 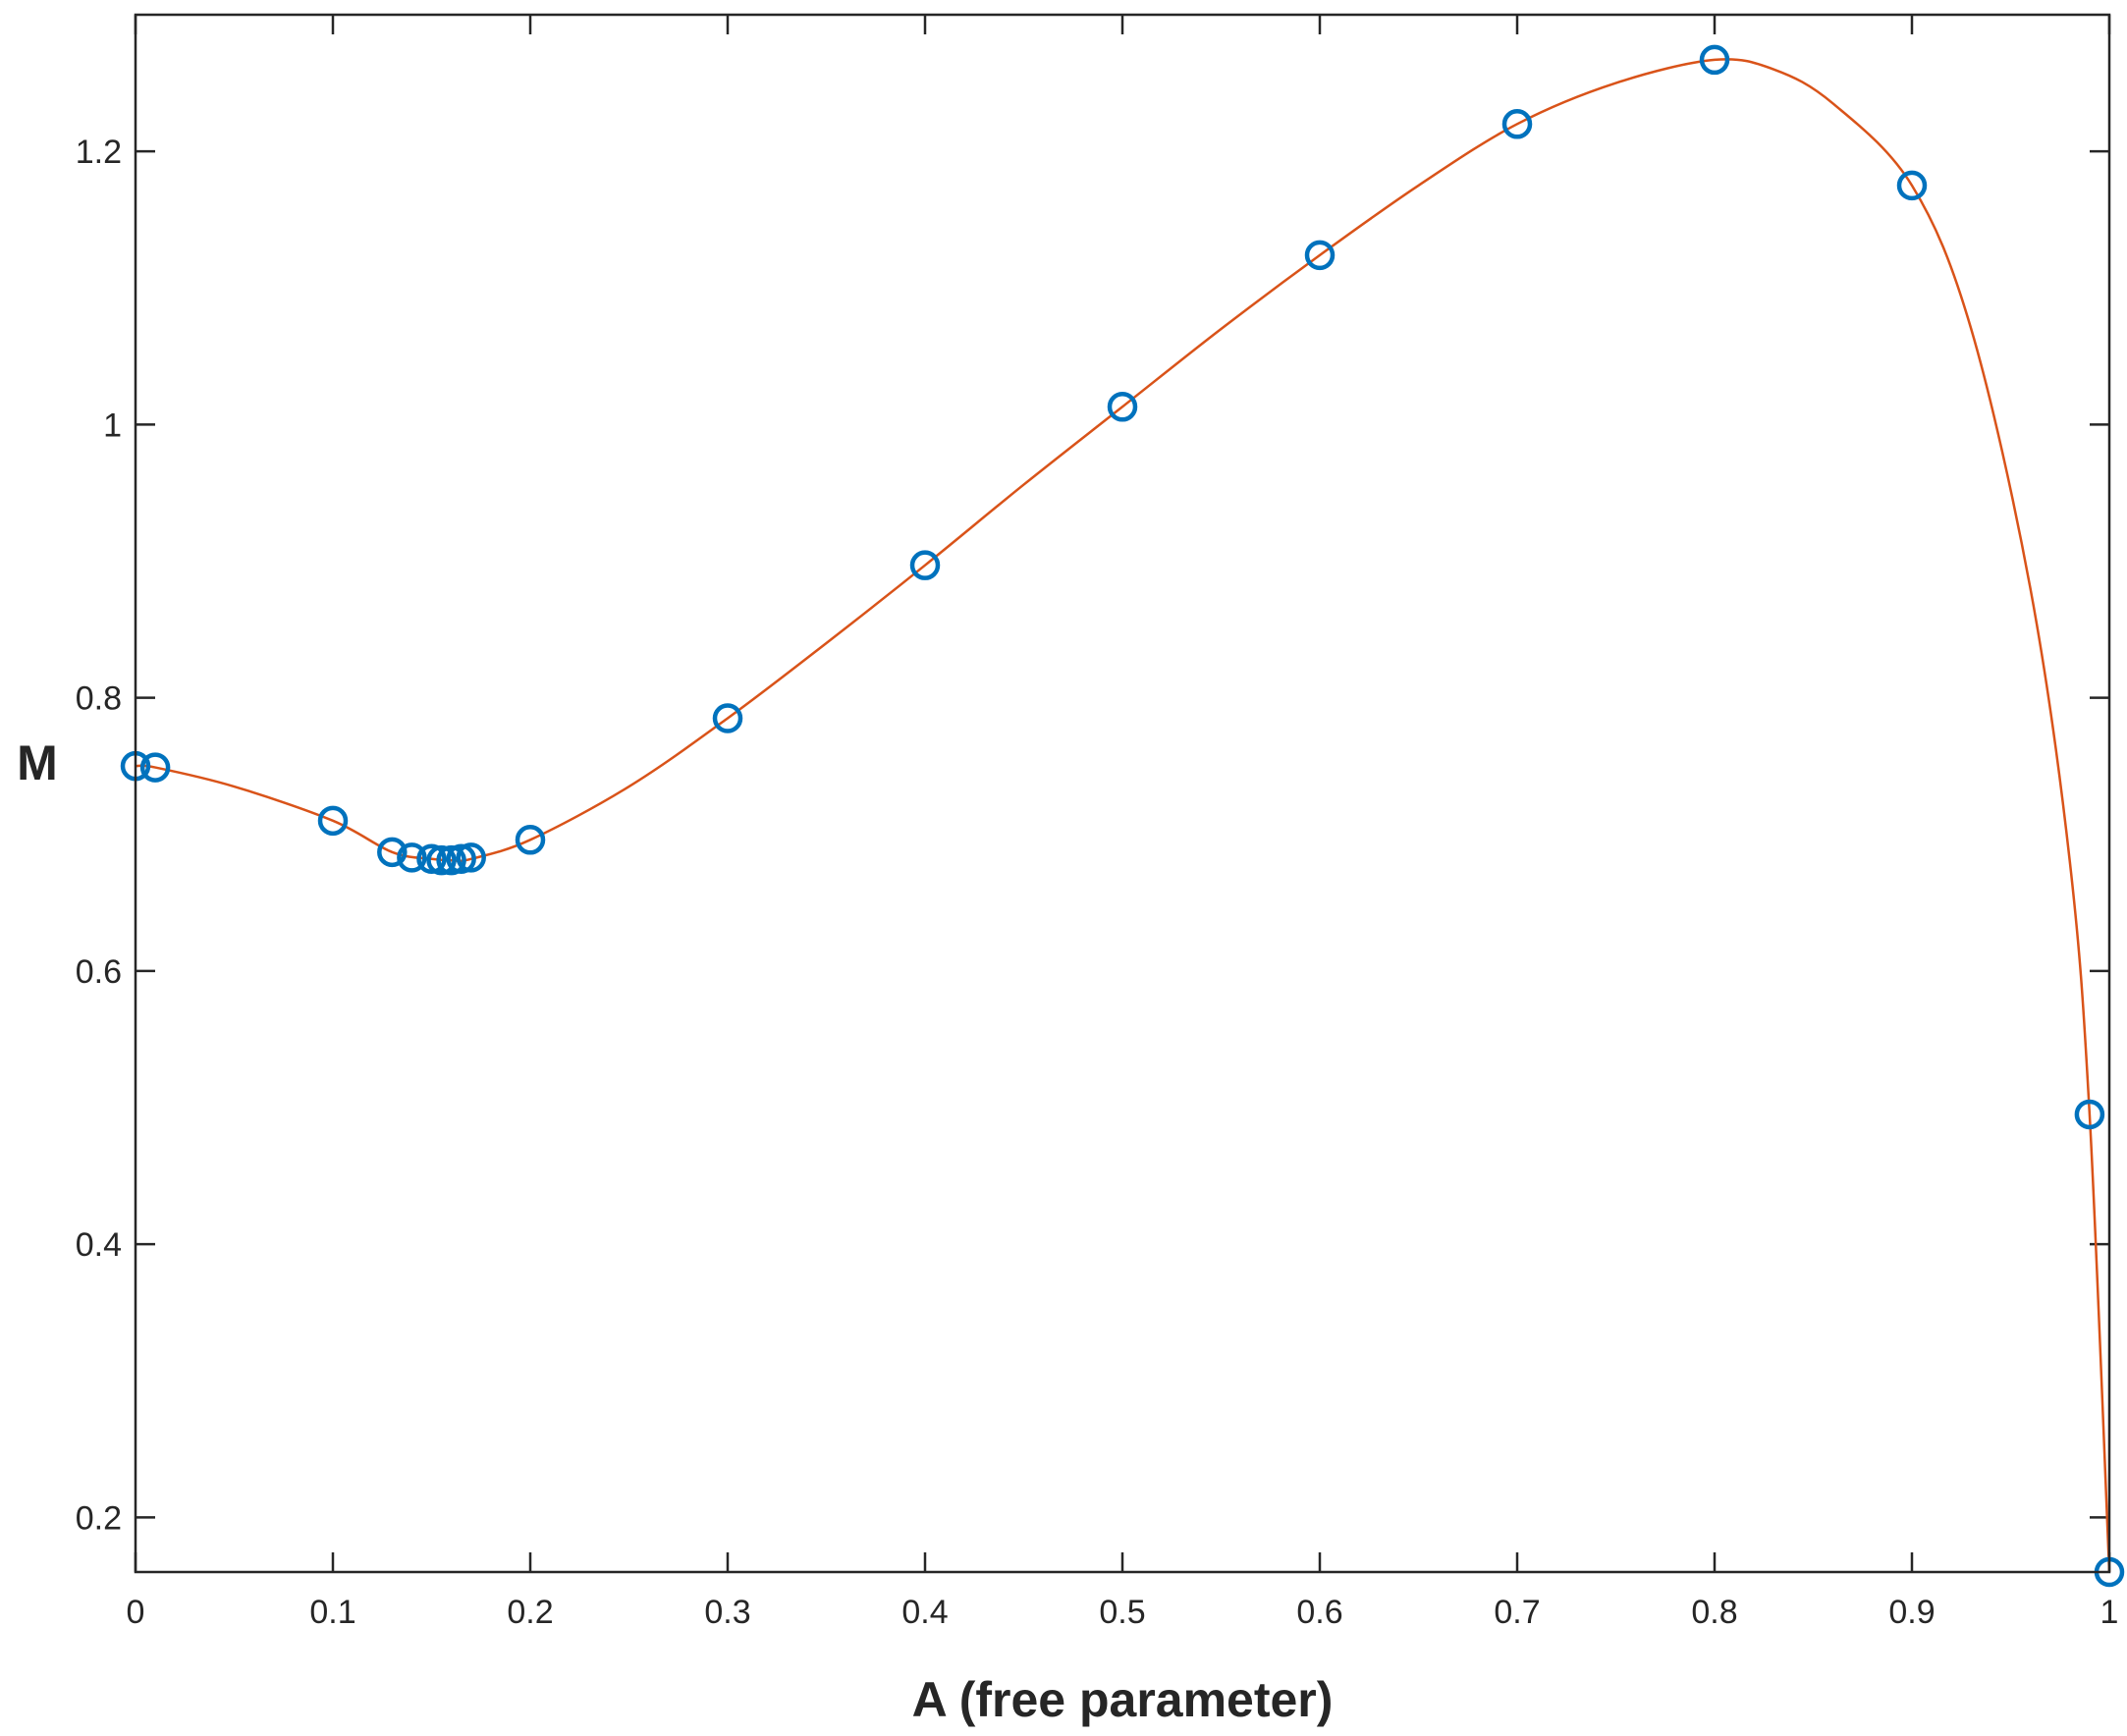 What do you see at coordinates (727, 1612) in the screenshot?
I see `x-tick-label: 0.3` at bounding box center [727, 1612].